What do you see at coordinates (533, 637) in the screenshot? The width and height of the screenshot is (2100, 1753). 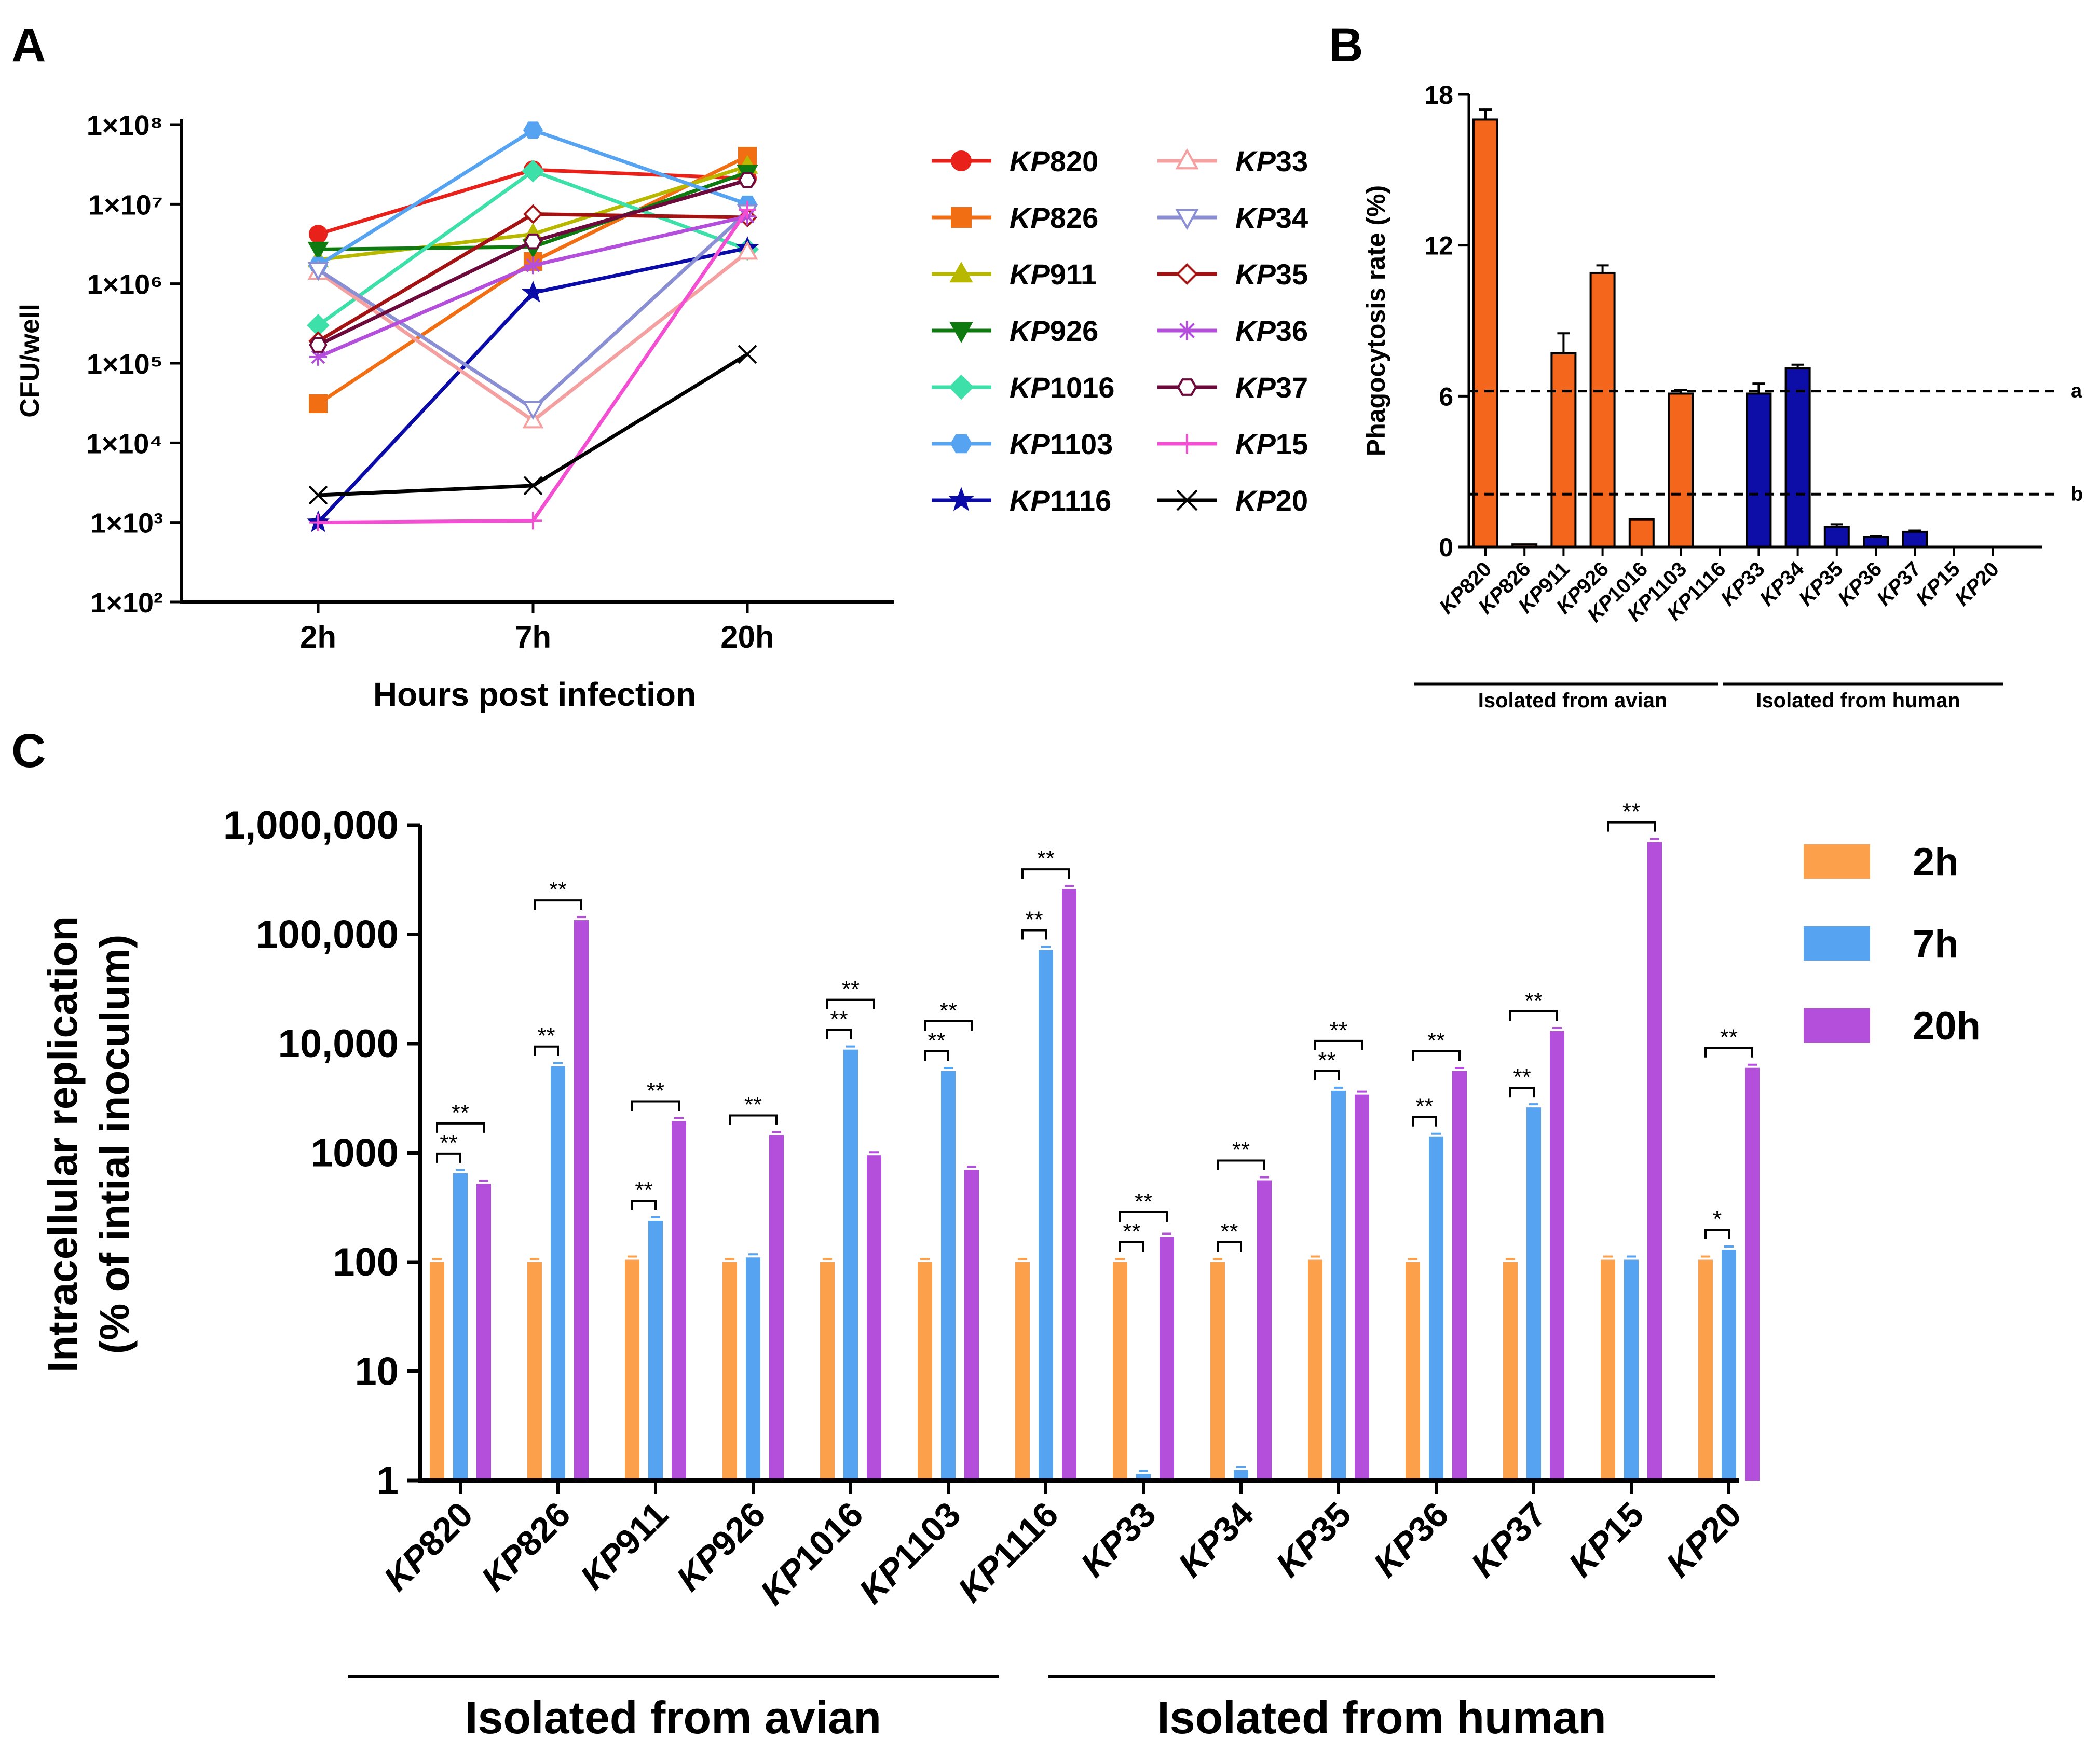 I see `panel-a-xtick-label: 7h` at bounding box center [533, 637].